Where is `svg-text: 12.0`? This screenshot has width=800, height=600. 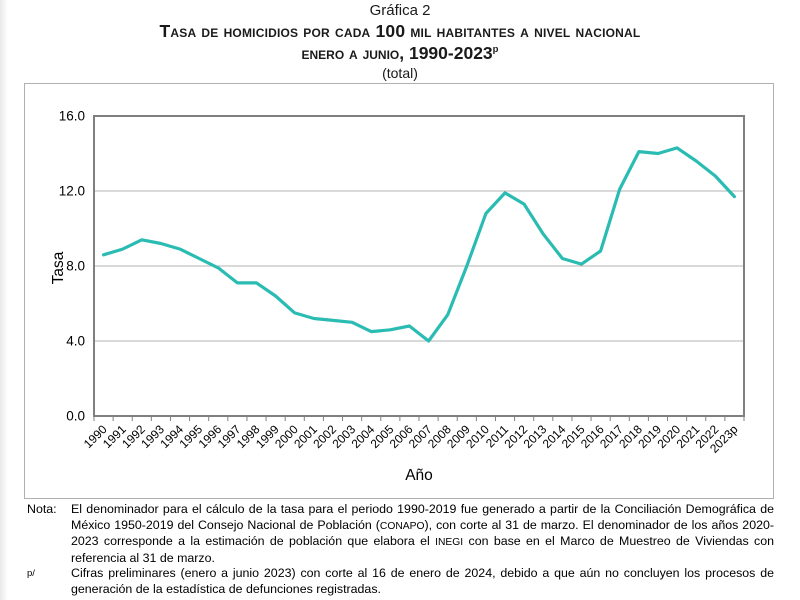 svg-text: 12.0 is located at coordinates (72, 191).